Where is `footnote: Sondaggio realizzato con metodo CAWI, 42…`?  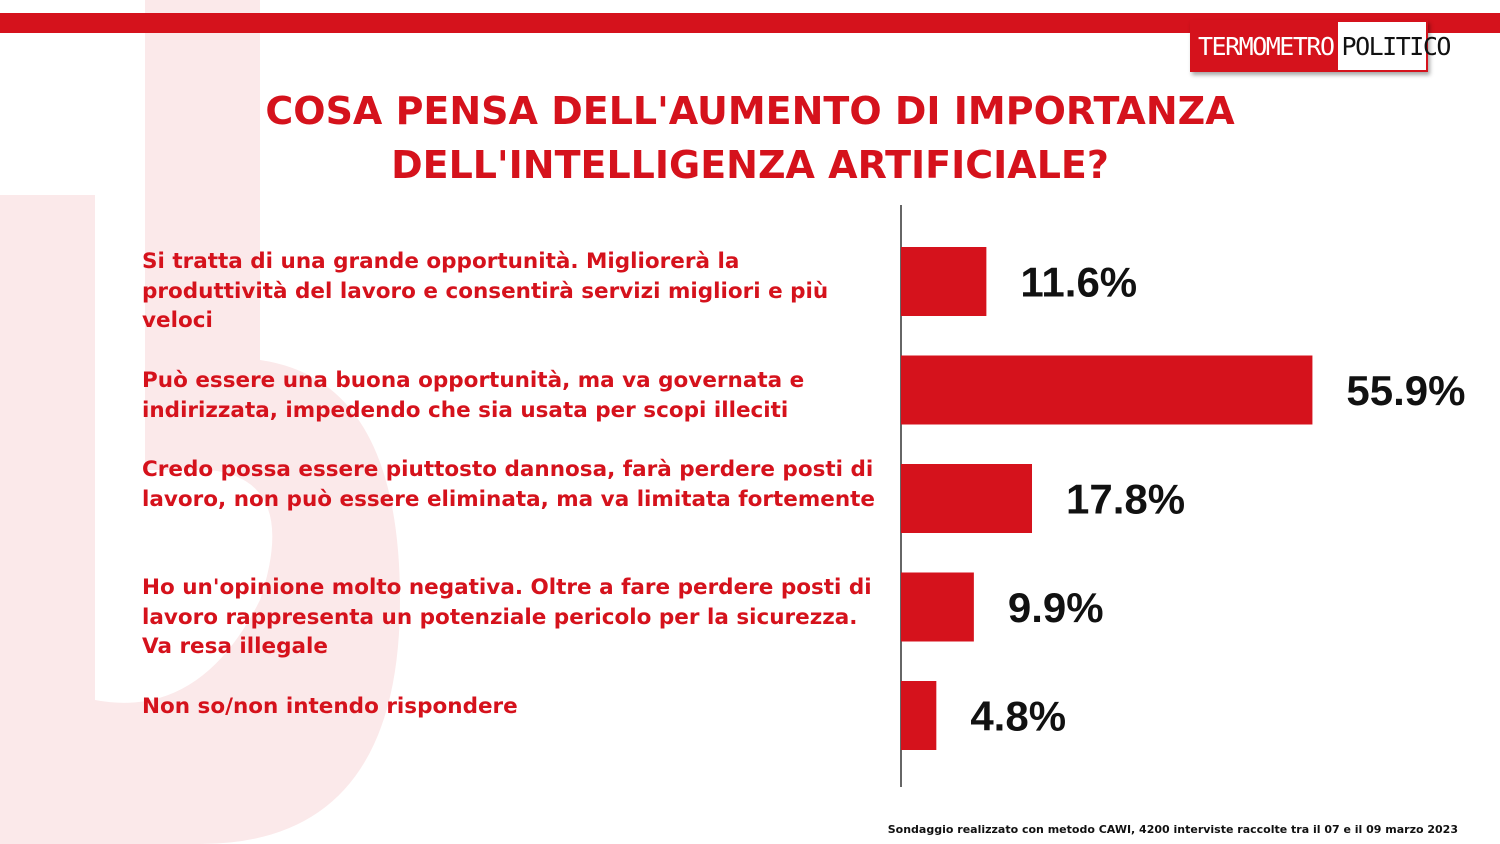 footnote: Sondaggio realizzato con metodo CAWI, 42… is located at coordinates (1172, 829).